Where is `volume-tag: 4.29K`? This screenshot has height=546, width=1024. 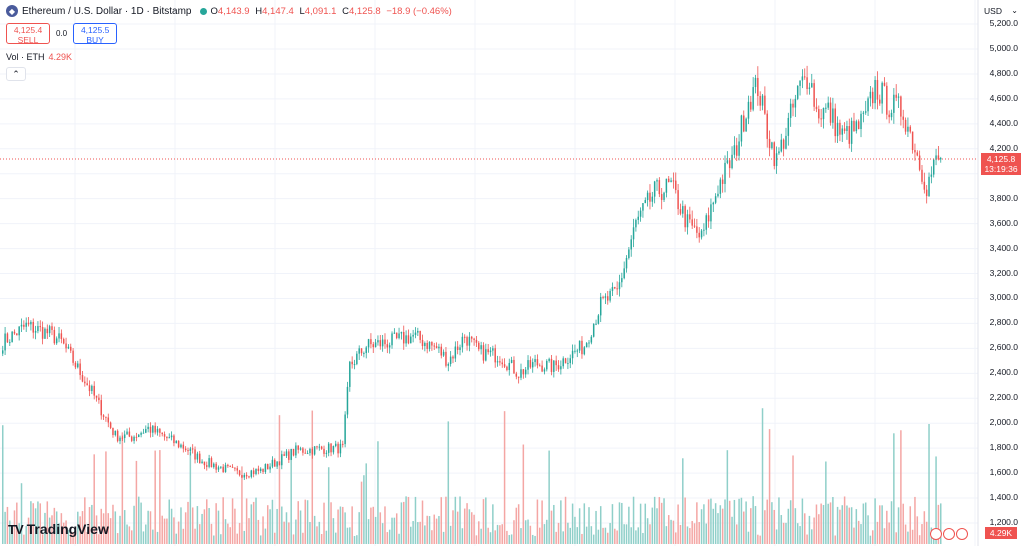
volume-tag: 4.29K is located at coordinates (1001, 533).